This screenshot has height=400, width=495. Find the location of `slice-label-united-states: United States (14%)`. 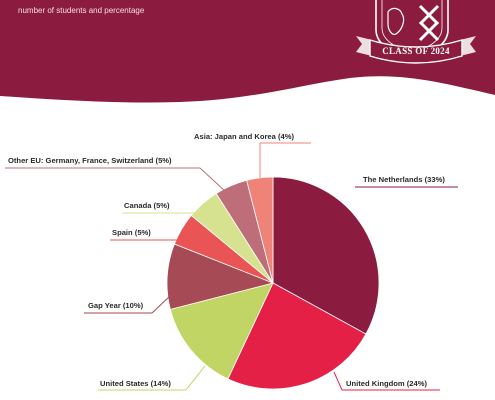

slice-label-united-states: United States (14%) is located at coordinates (135, 383).